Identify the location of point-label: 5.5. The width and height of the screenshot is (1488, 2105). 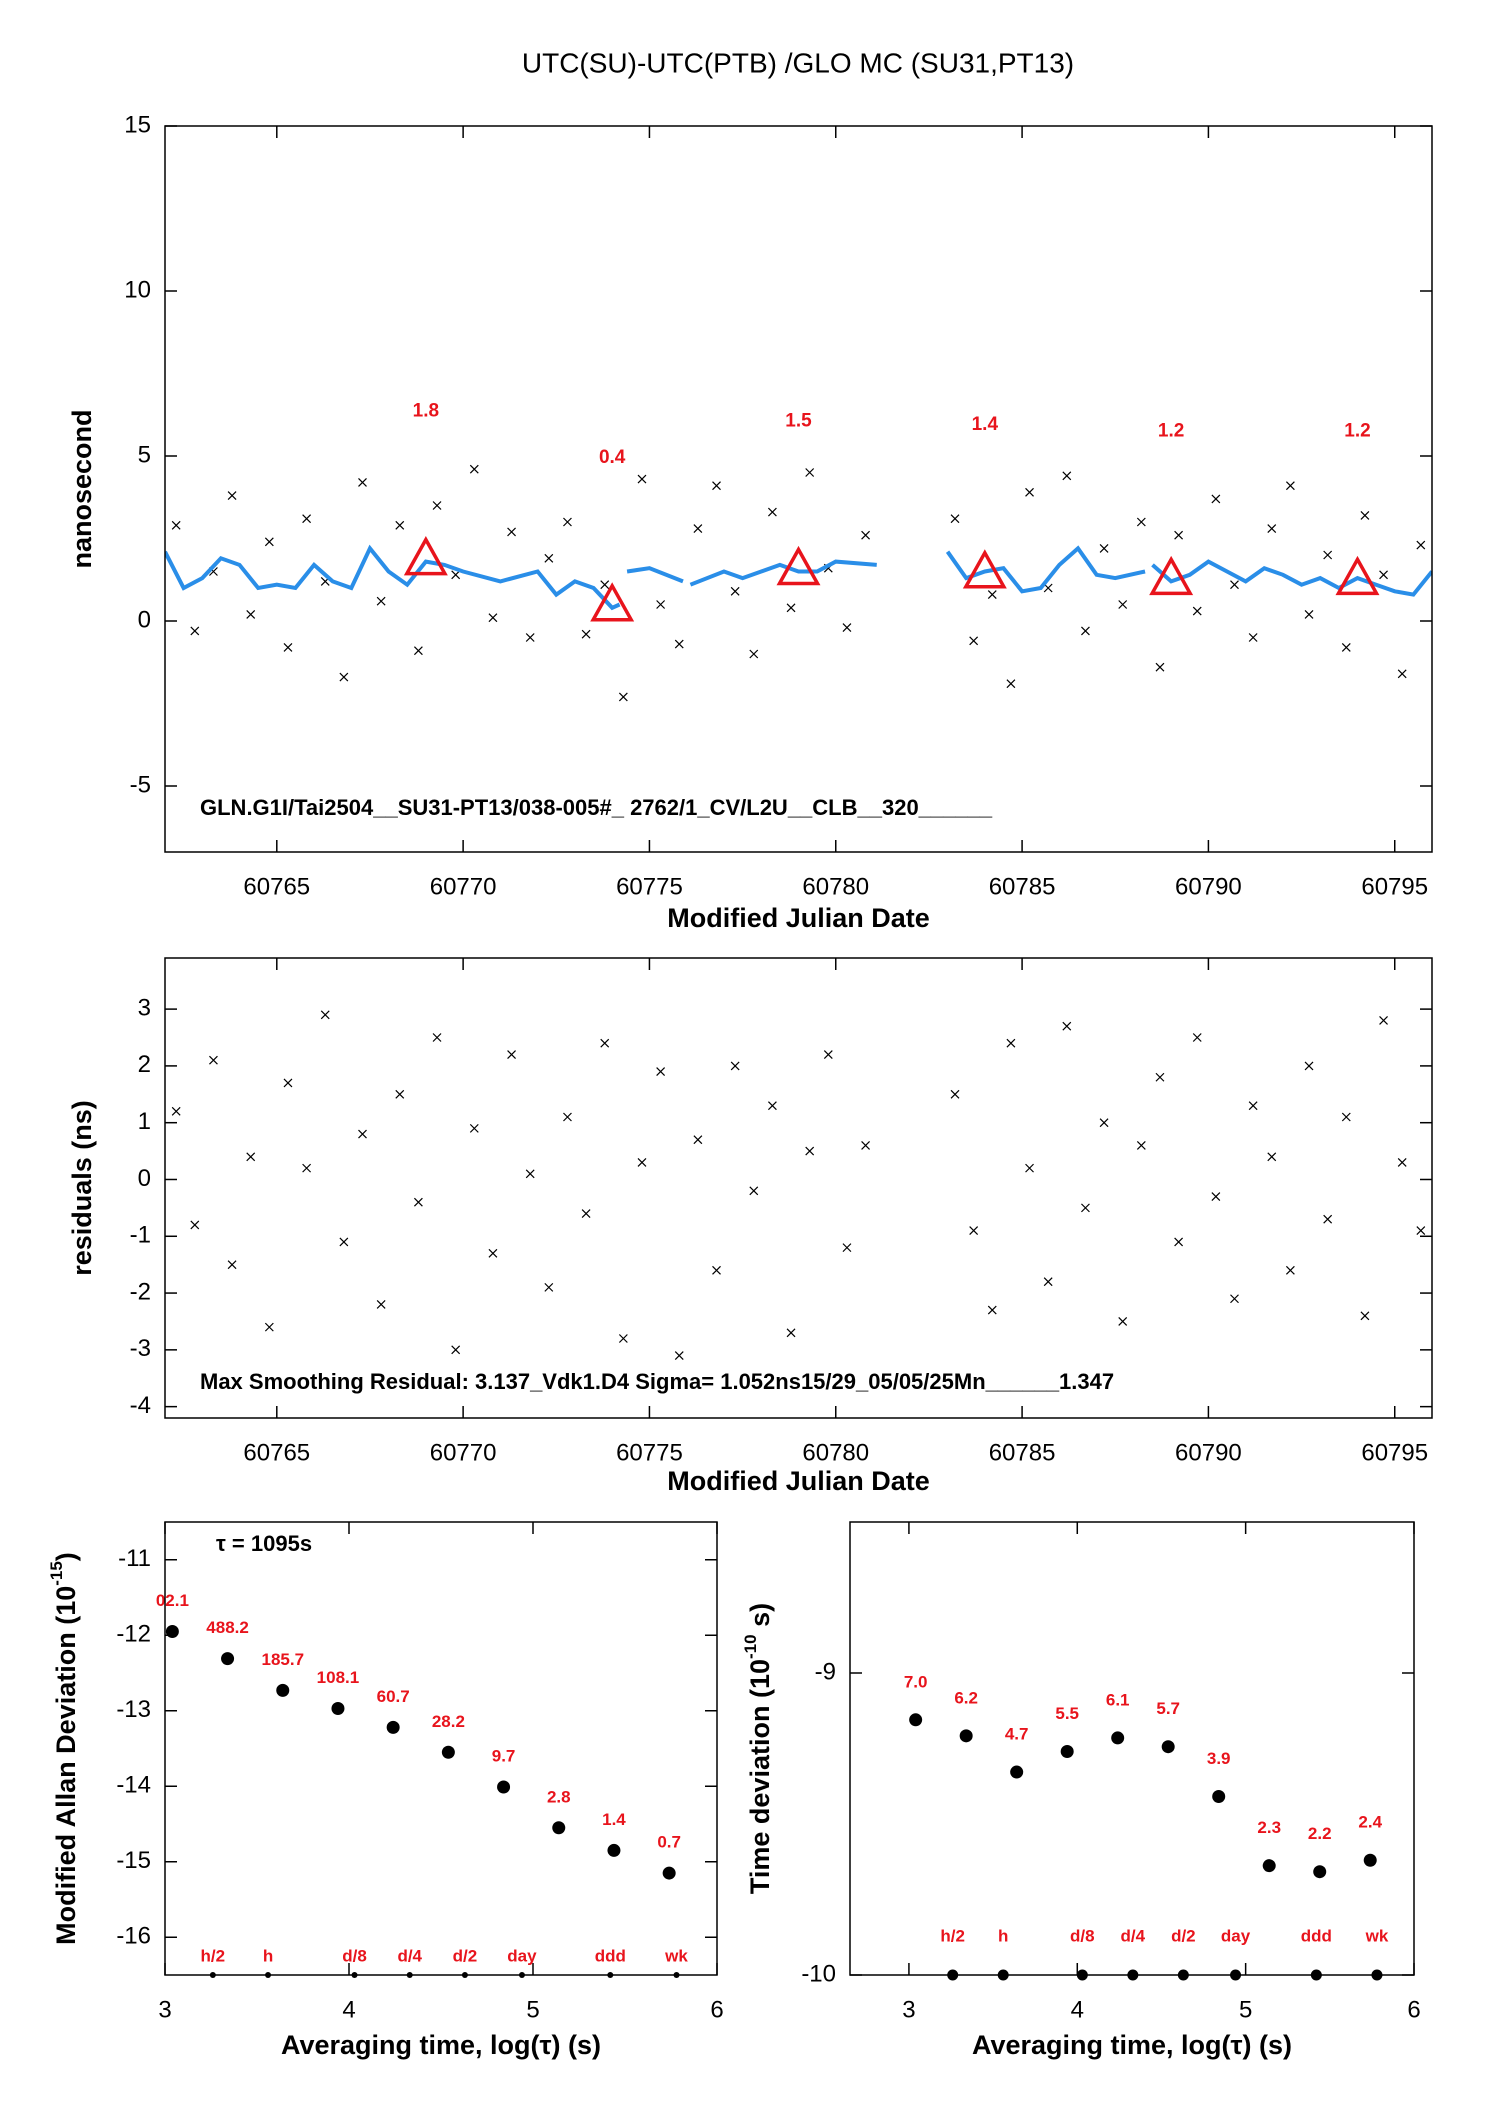
(1067, 1713).